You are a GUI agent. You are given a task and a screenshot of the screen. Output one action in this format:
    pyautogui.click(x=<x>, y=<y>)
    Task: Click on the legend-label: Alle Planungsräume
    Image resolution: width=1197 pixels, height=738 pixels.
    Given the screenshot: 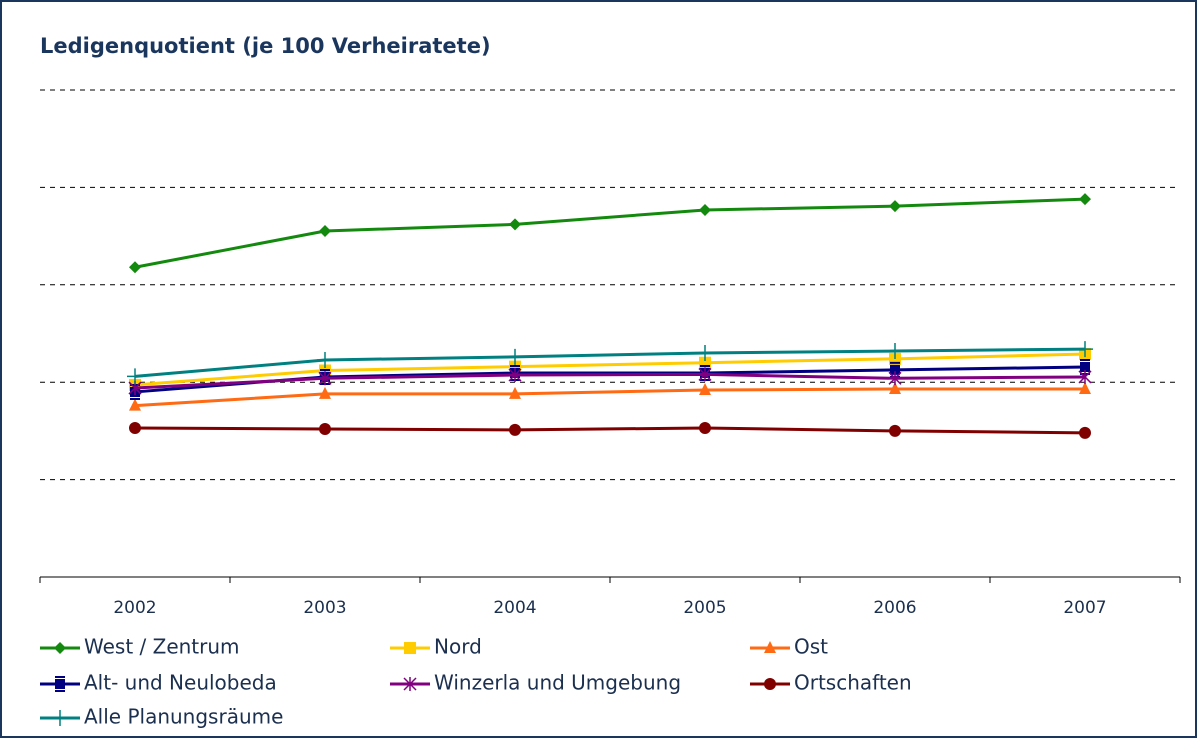 What is the action you would take?
    pyautogui.click(x=183, y=717)
    